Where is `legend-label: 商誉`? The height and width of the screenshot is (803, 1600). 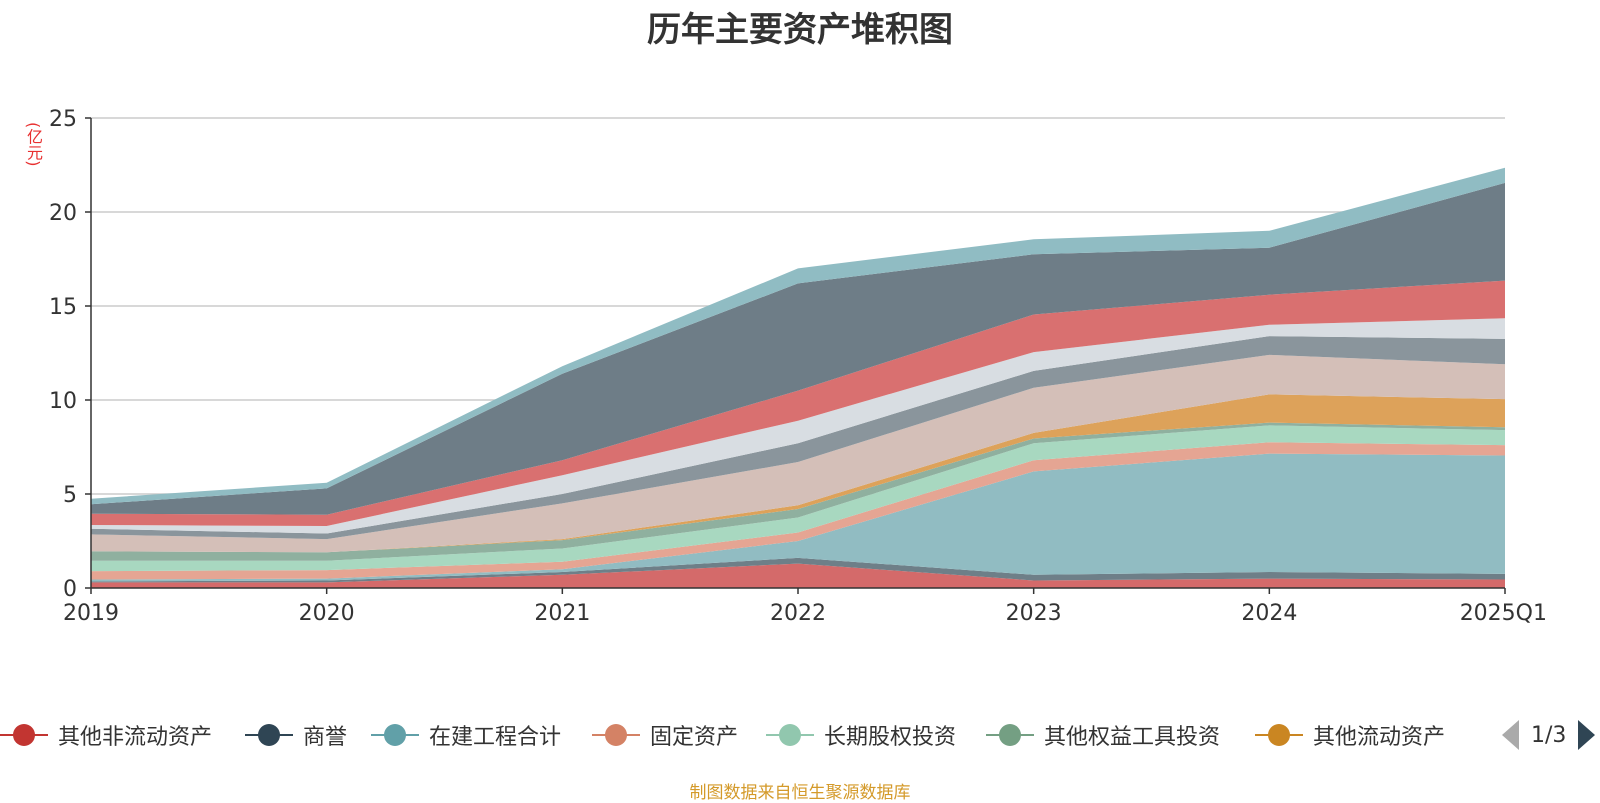 legend-label: 商誉 is located at coordinates (325, 737).